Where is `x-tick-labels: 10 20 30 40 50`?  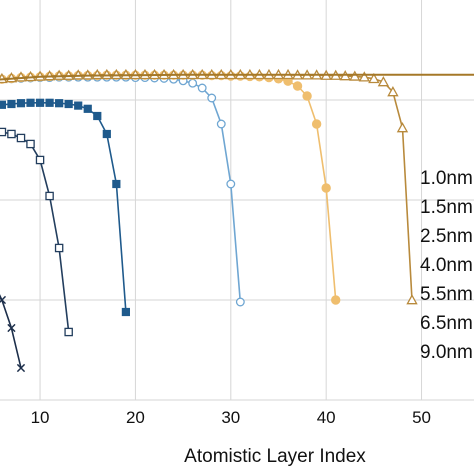 x-tick-labels: 10 20 30 40 50 is located at coordinates (231, 417).